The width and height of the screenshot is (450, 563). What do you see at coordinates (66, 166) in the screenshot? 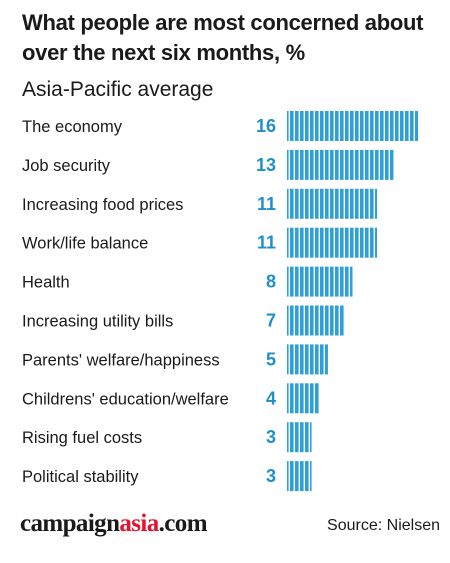
I see `category-label: Job security` at bounding box center [66, 166].